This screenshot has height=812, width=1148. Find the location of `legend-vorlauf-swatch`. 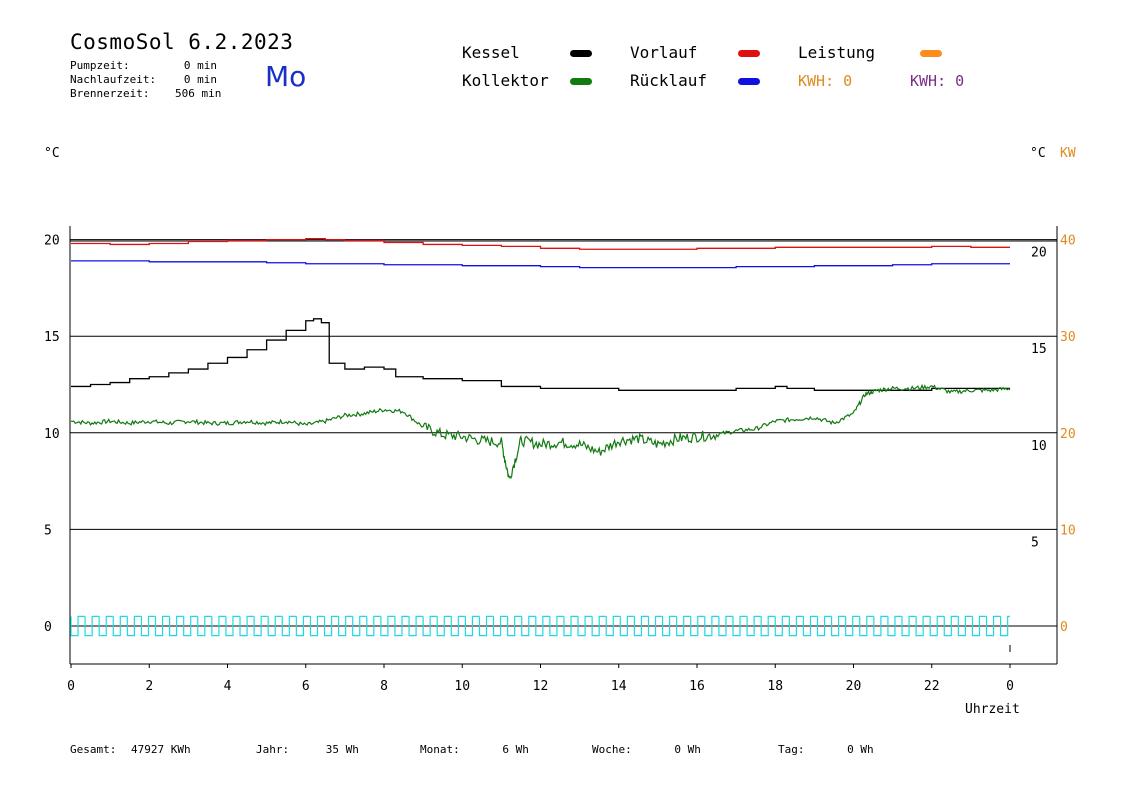

legend-vorlauf-swatch is located at coordinates (749, 53).